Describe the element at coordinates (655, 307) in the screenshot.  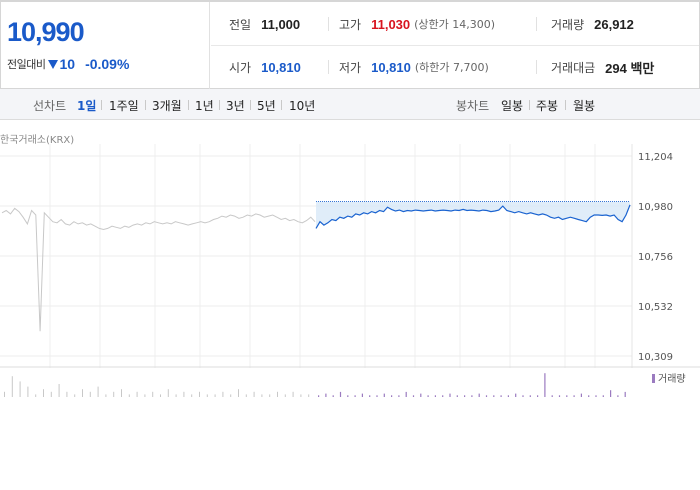
I see `y-tick-label: 10,532` at that location.